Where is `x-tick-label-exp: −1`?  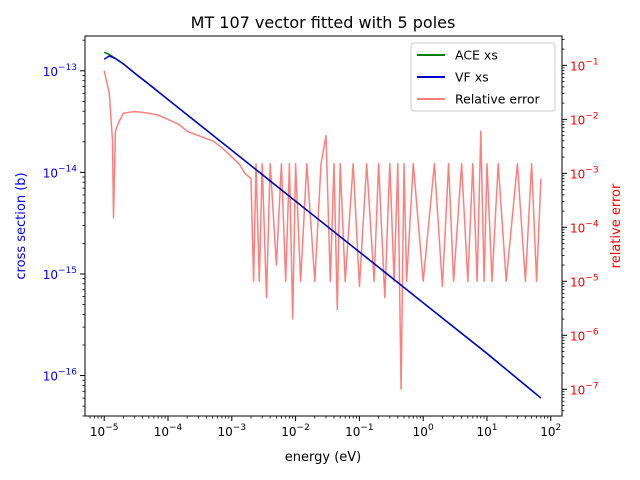
x-tick-label-exp: −1 is located at coordinates (366, 428).